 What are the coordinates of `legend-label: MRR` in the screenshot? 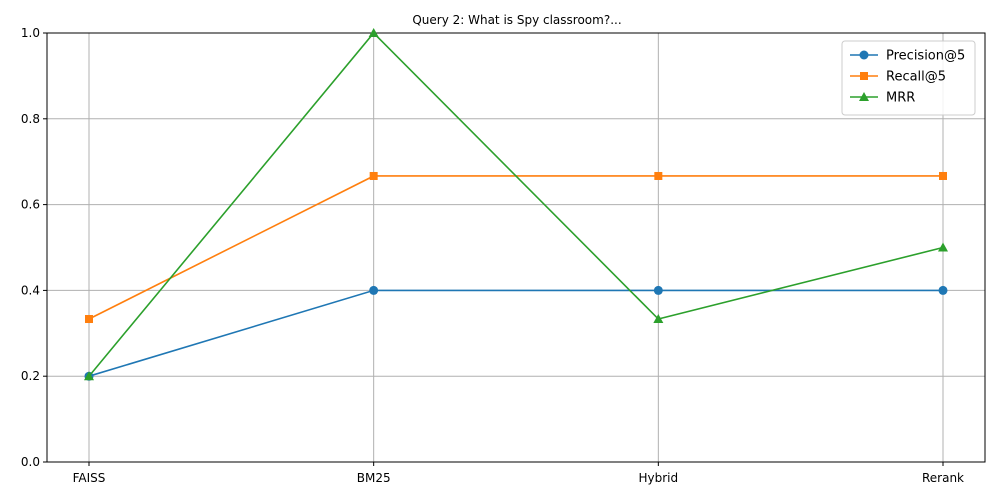 It's located at (900, 98).